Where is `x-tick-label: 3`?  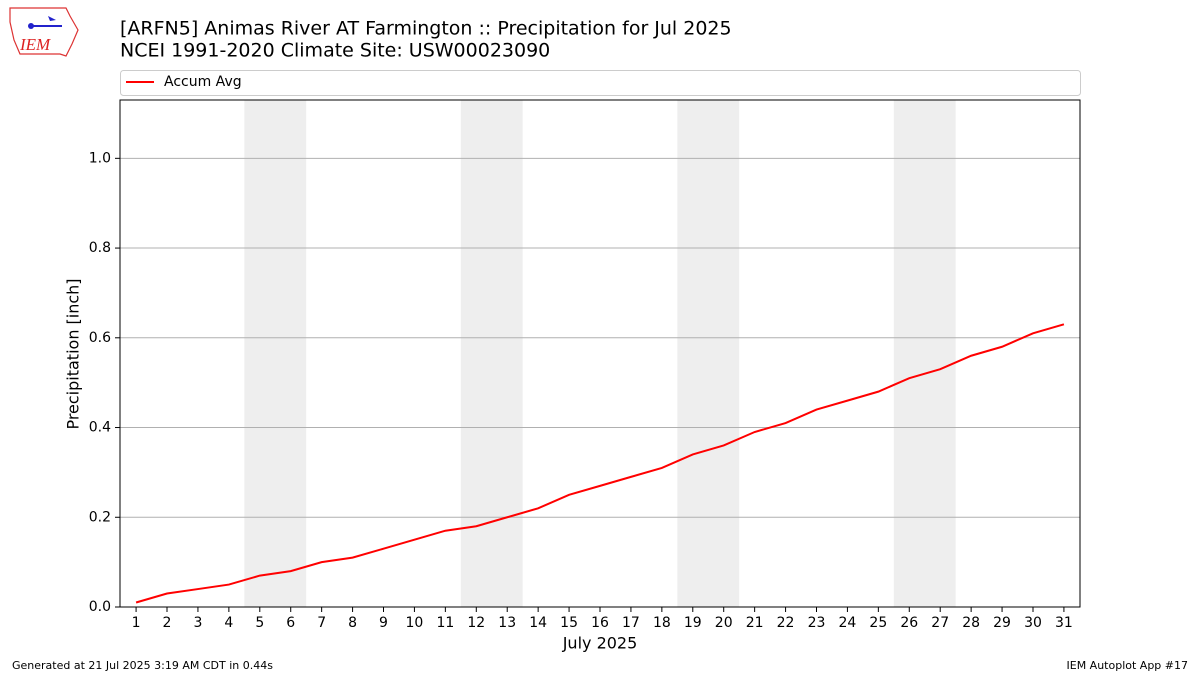 x-tick-label: 3 is located at coordinates (197, 623).